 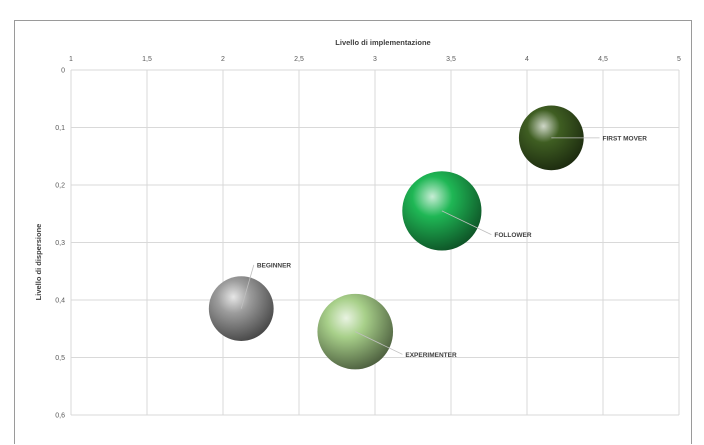 I want to click on y-axis-title: Livello di dispersione, so click(x=38, y=262).